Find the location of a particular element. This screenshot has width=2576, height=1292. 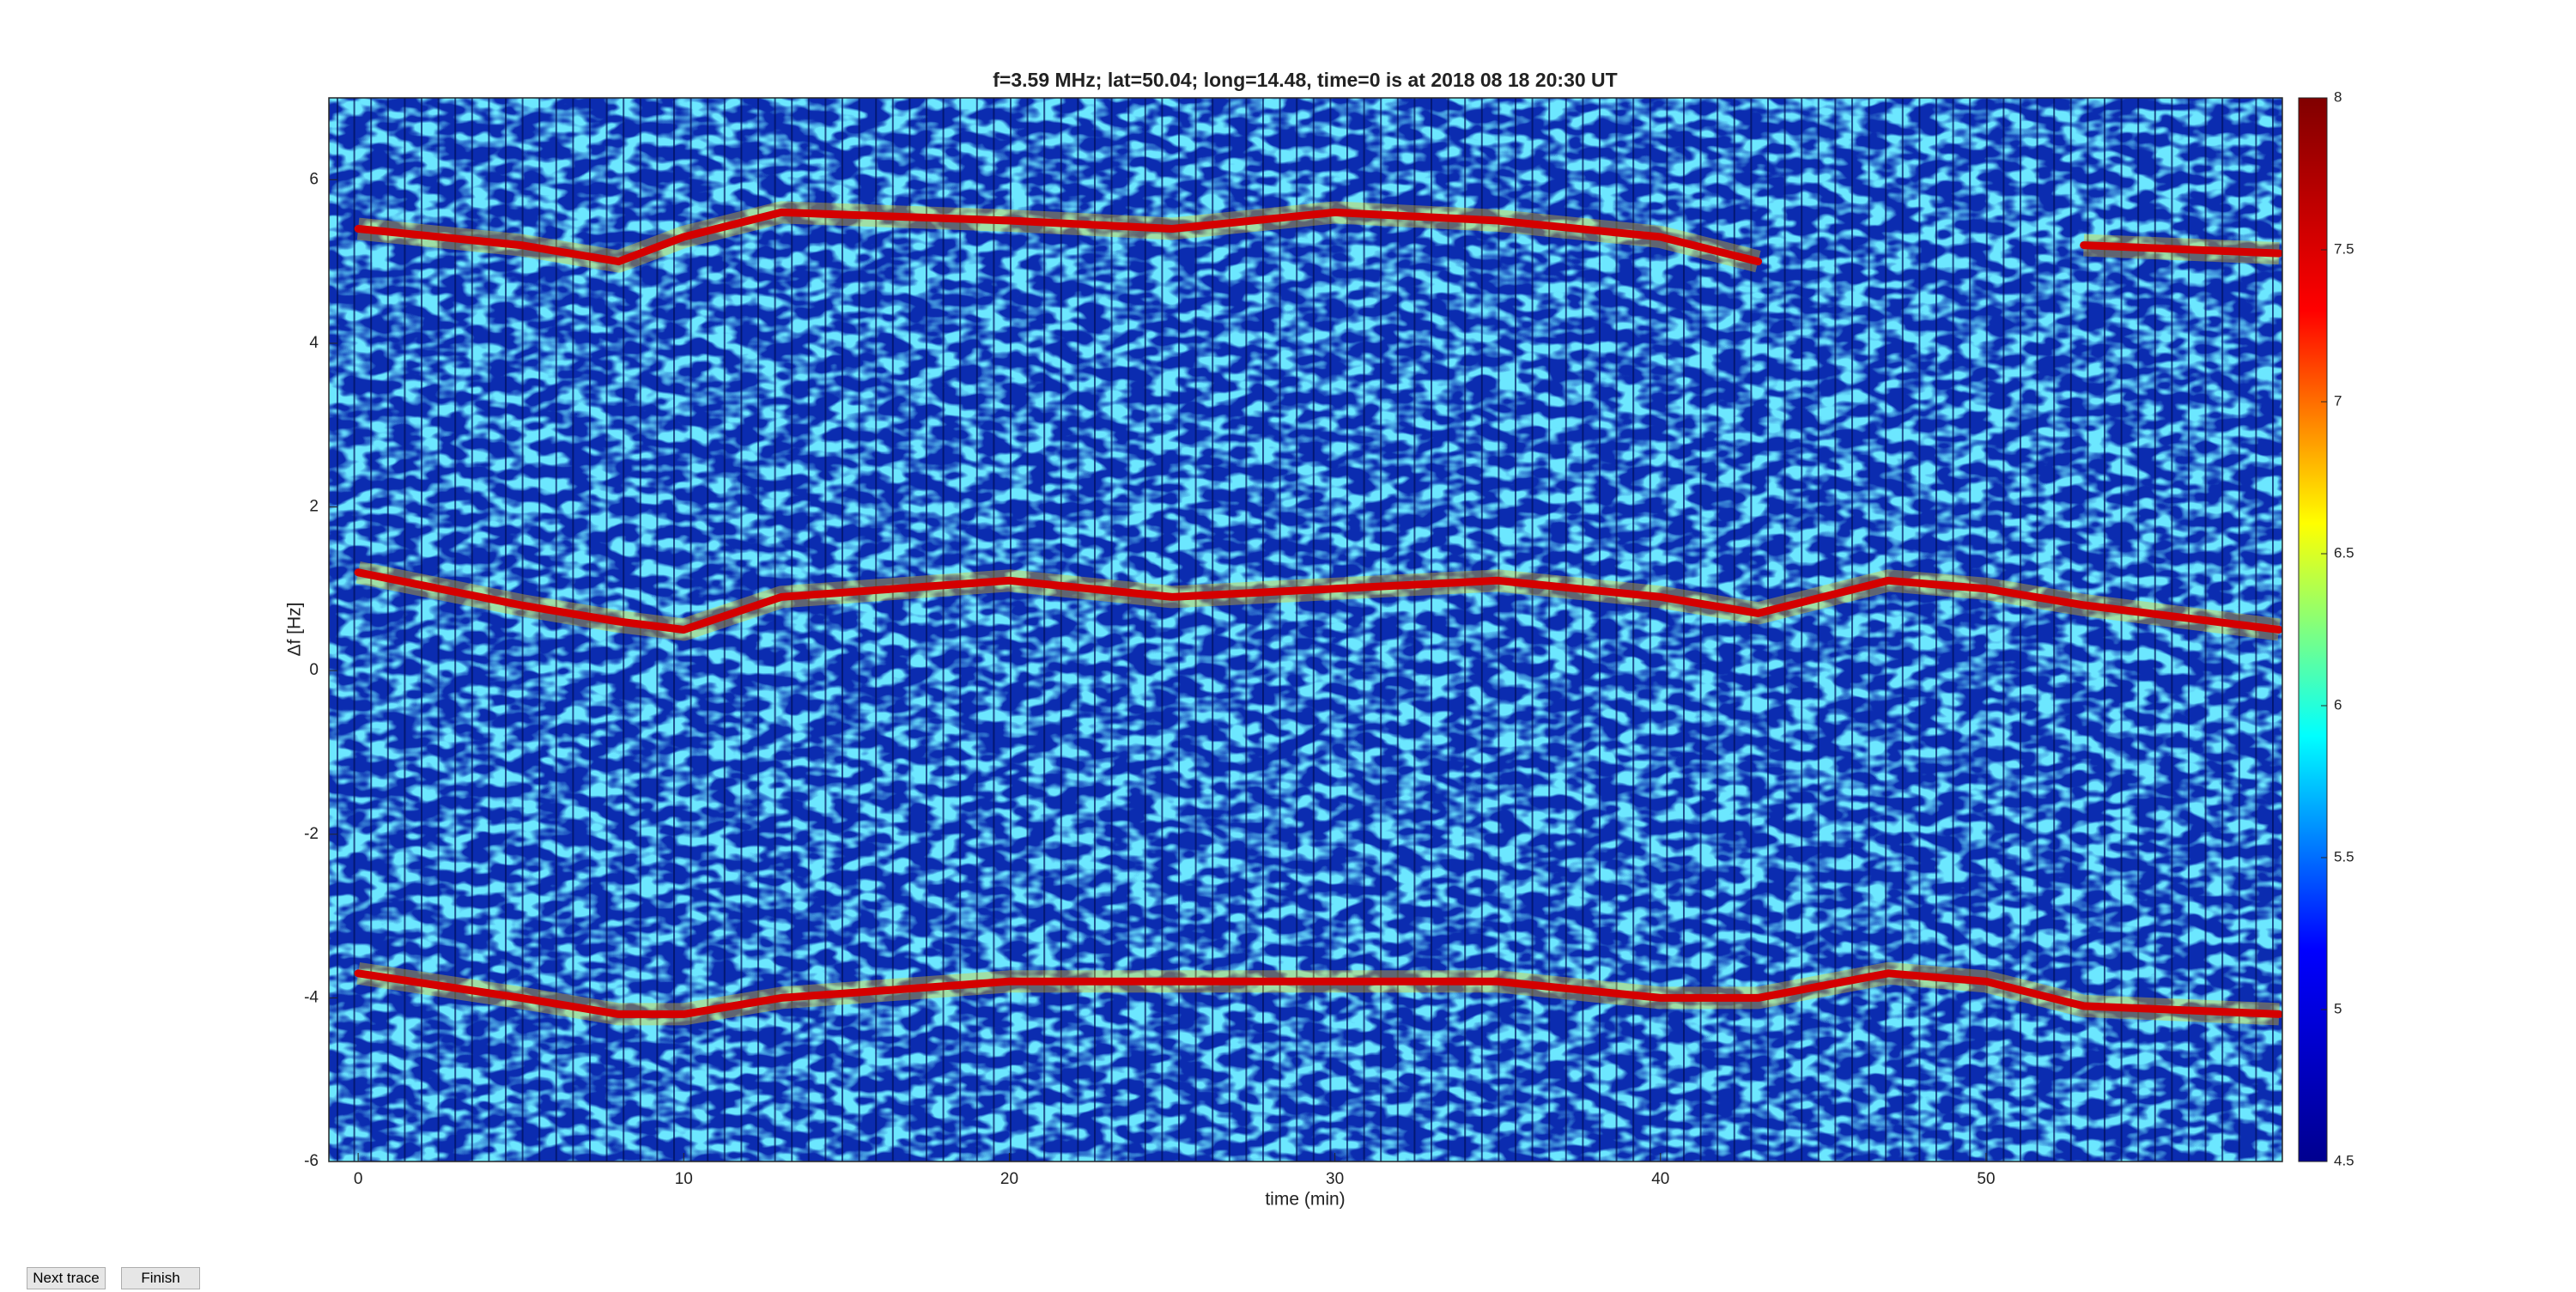

y-tick-label: -2 is located at coordinates (312, 834).